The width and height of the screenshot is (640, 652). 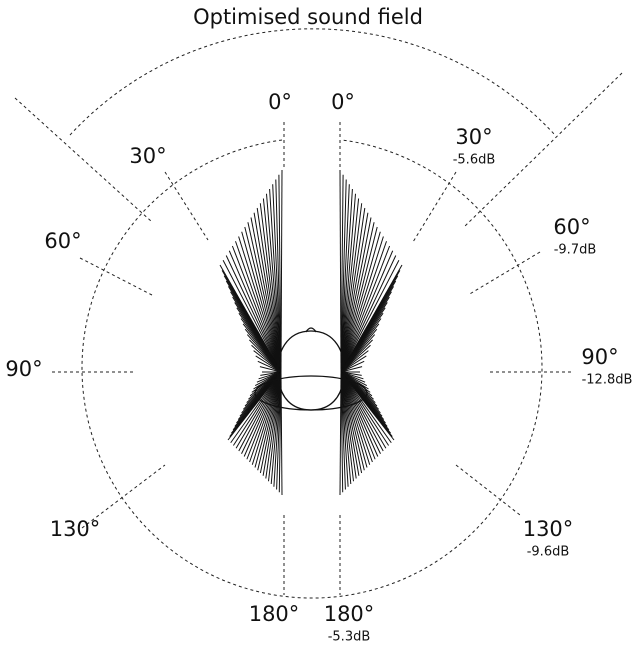 What do you see at coordinates (607, 380) in the screenshot?
I see `level-label: -12.8dB` at bounding box center [607, 380].